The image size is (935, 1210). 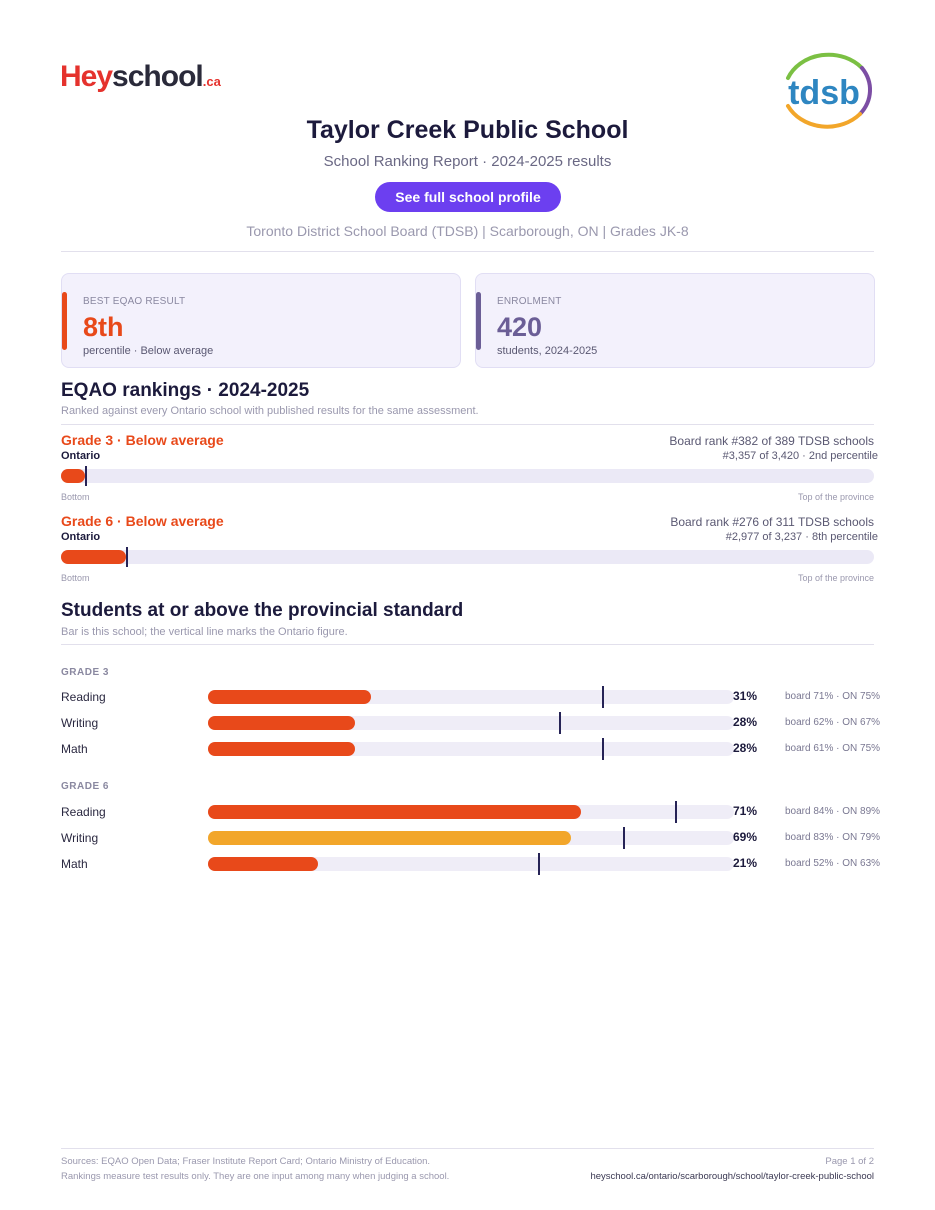 I want to click on page-title: Taylor Creek Public School, so click(x=467, y=130).